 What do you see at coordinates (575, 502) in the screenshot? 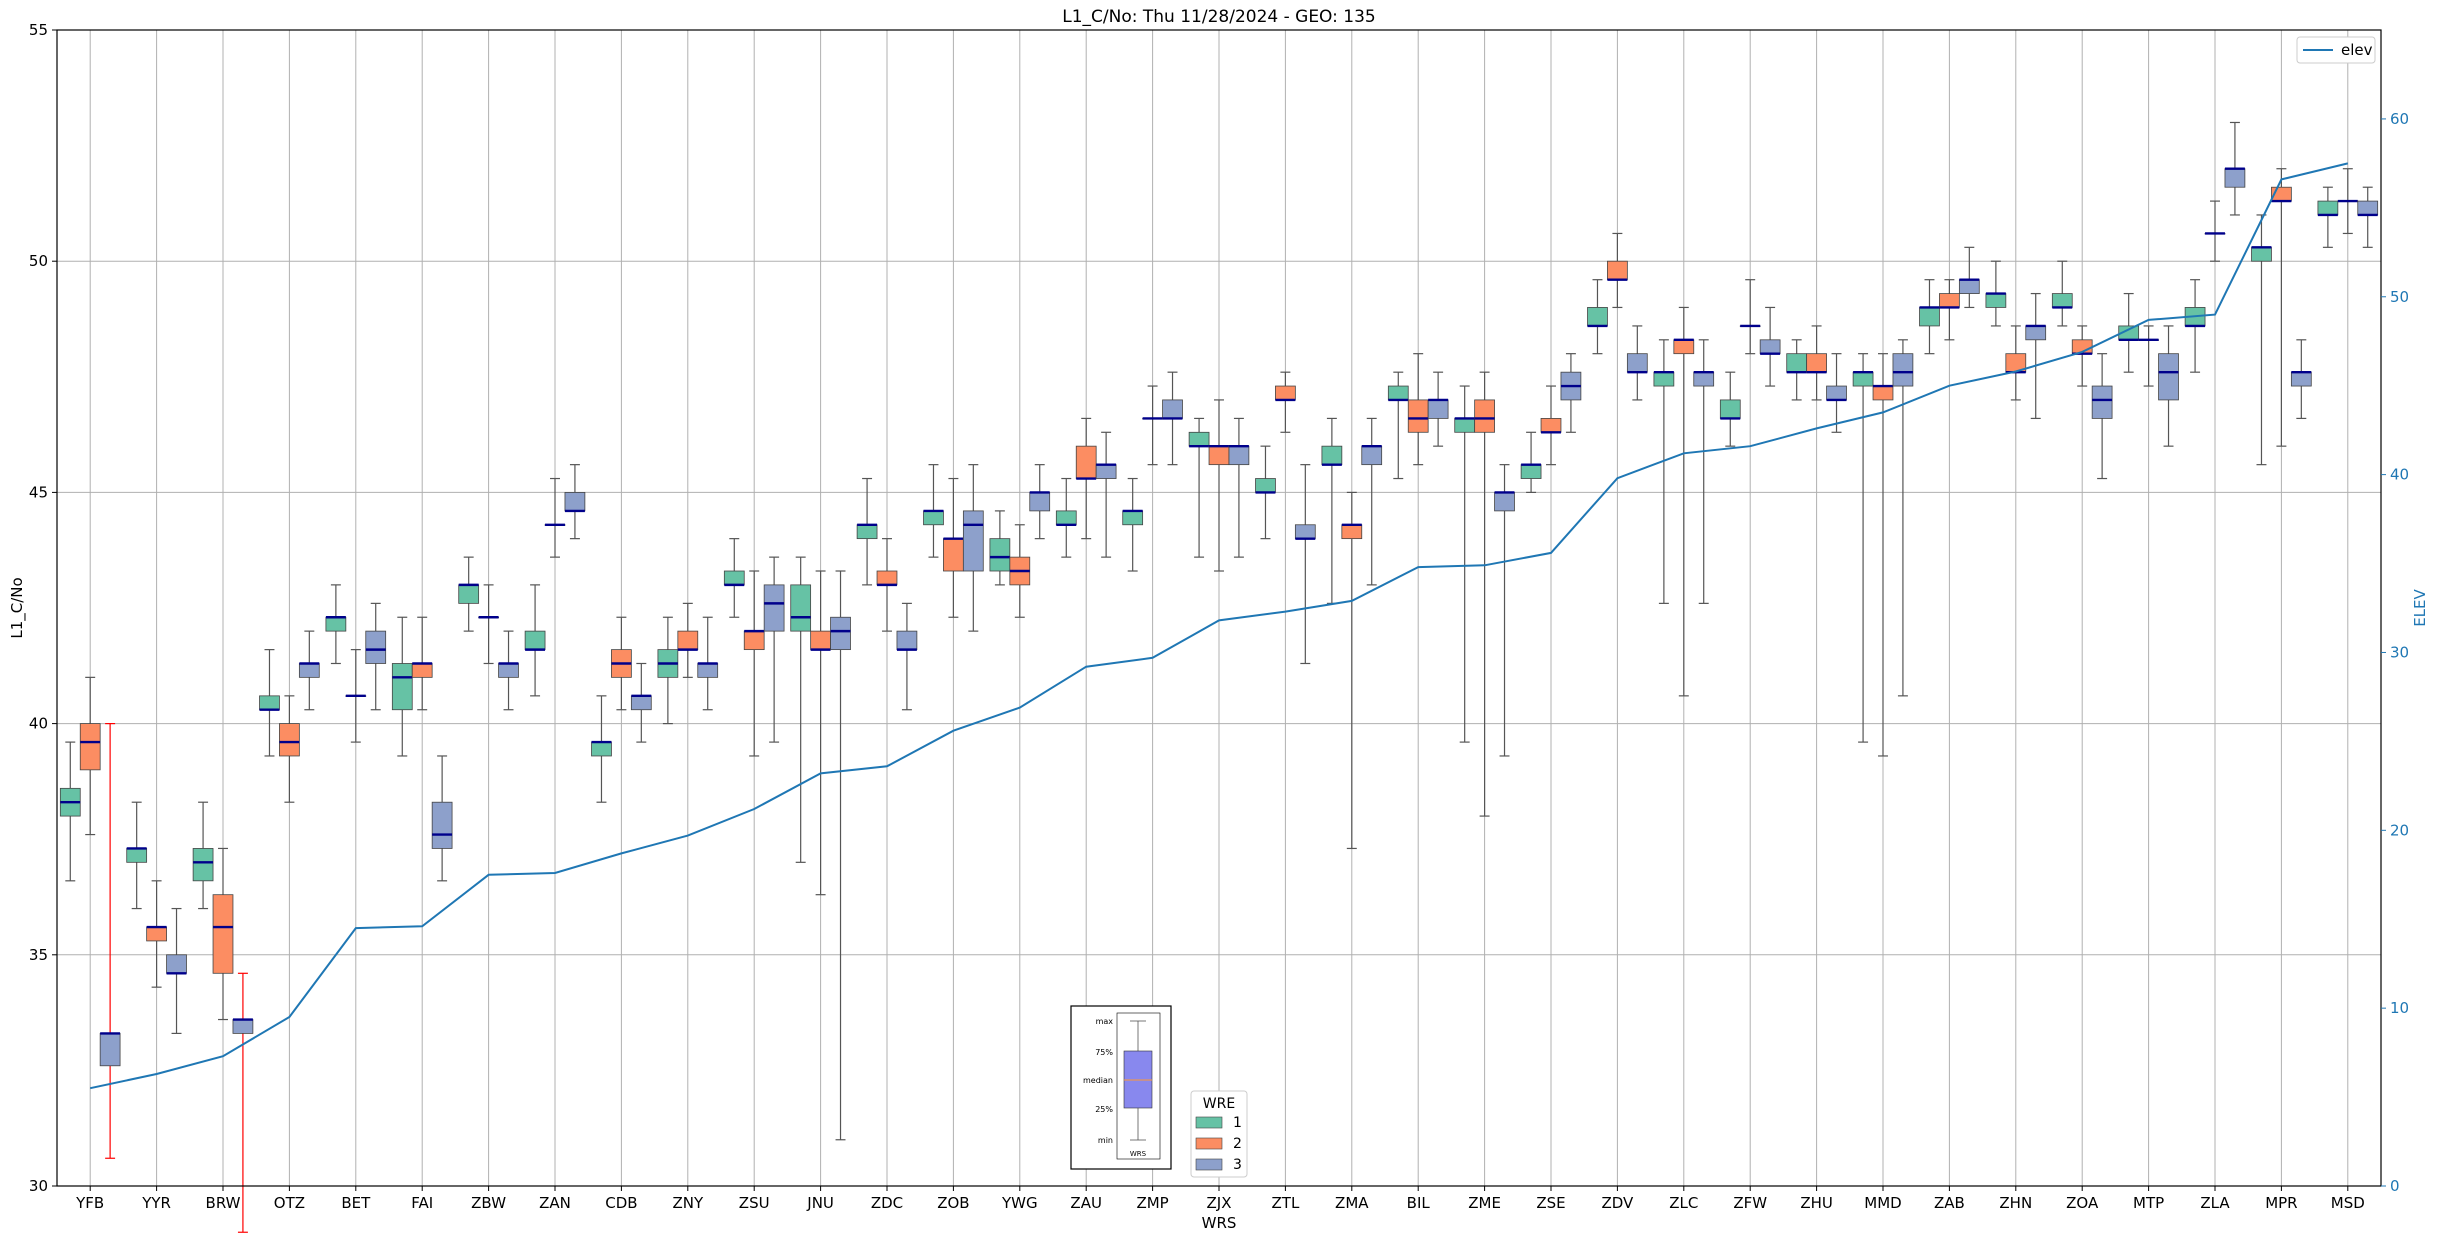
I see `box-ZAN-wre3` at bounding box center [575, 502].